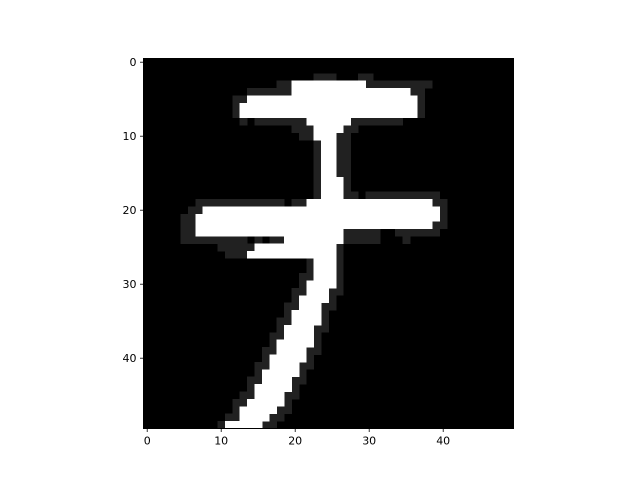  What do you see at coordinates (297, 438) in the screenshot?
I see `x-axis: 0 10 20 30 40` at bounding box center [297, 438].